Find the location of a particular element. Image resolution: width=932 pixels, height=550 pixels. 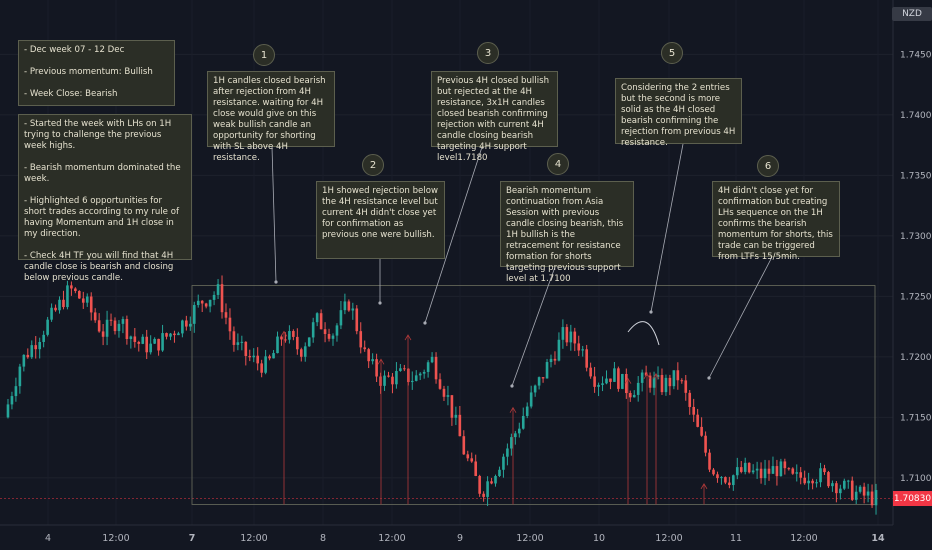

x-tick-label: 14 is located at coordinates (878, 538).